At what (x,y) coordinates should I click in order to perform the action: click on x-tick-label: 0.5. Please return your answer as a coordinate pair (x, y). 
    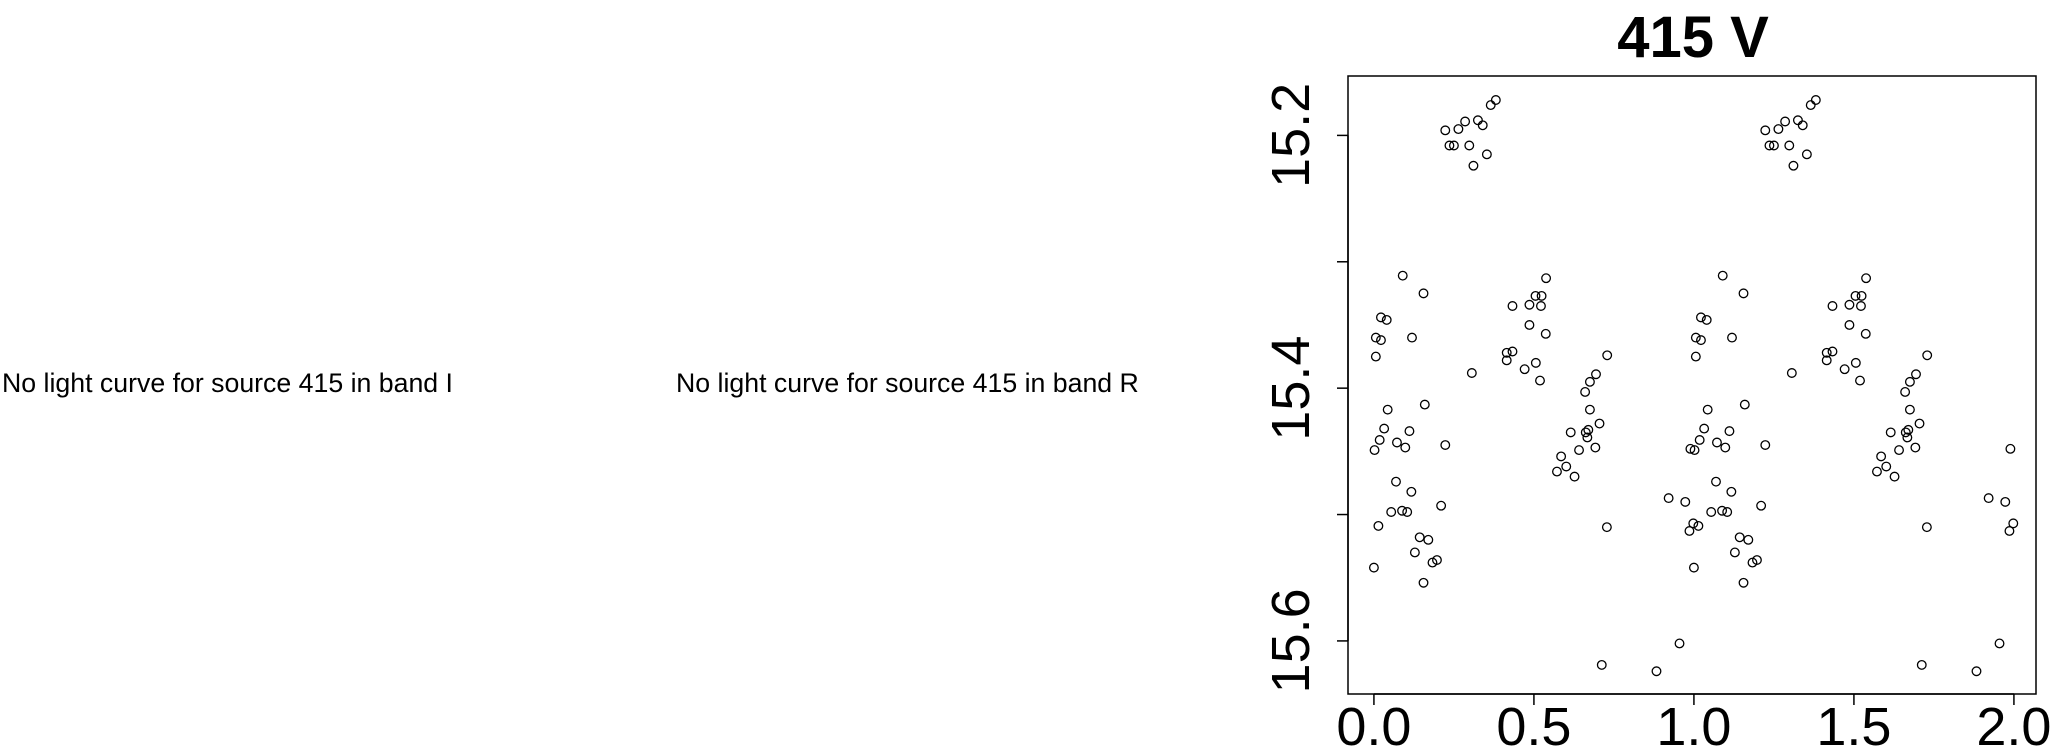
    Looking at the image, I should click on (1533, 724).